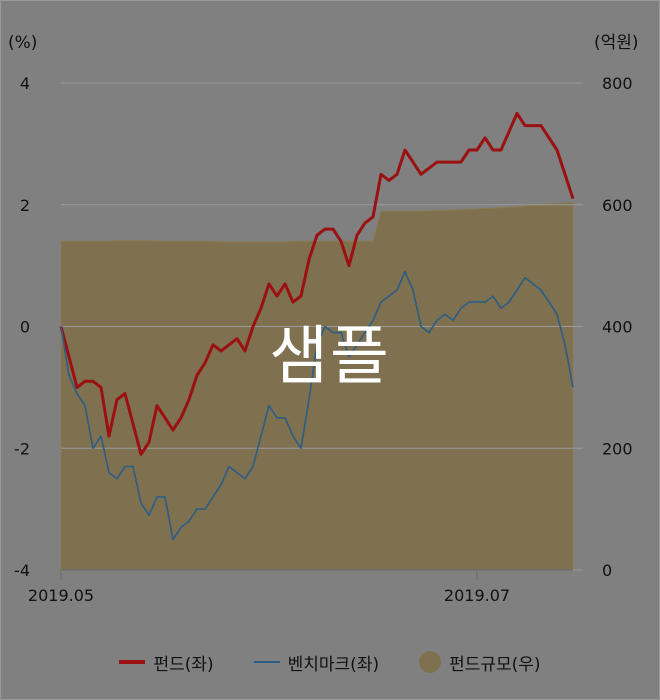  What do you see at coordinates (330, 357) in the screenshot?
I see `sample-watermark: 샘플` at bounding box center [330, 357].